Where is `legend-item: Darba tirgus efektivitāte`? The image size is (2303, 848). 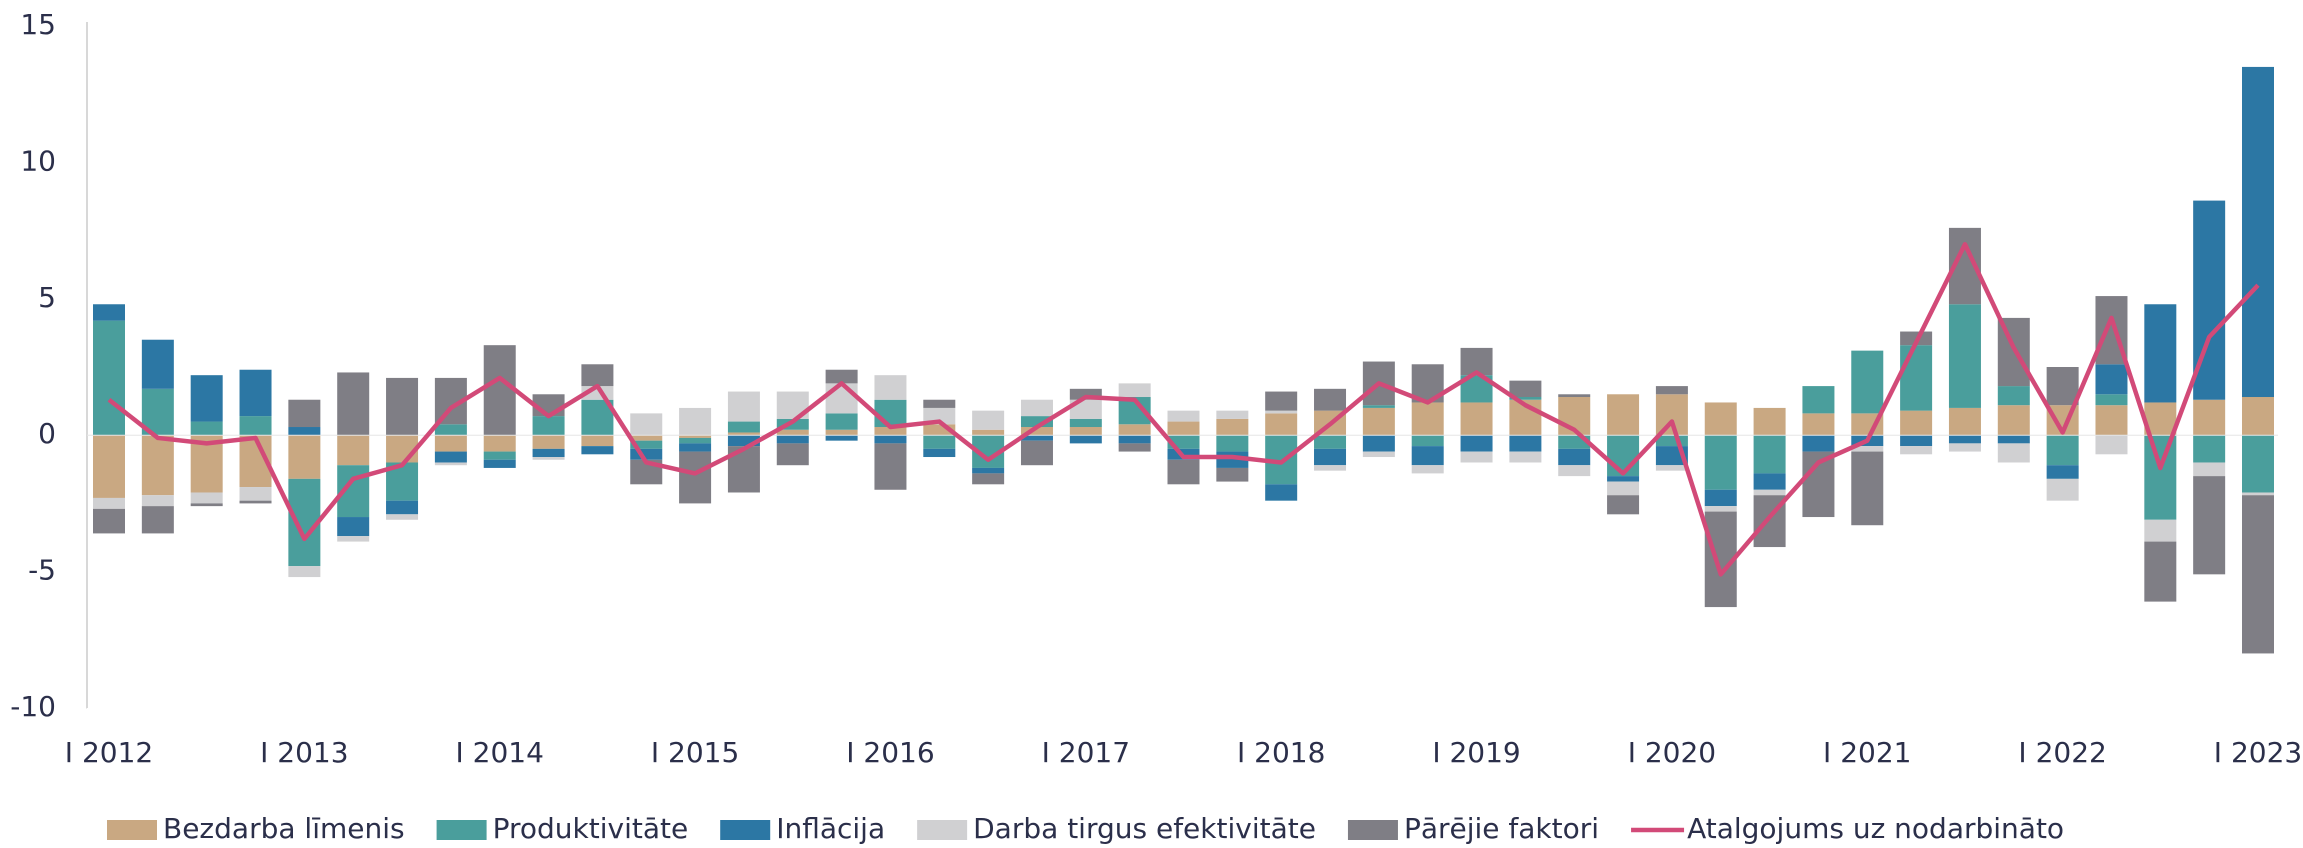
legend-item: Darba tirgus efektivitāte is located at coordinates (1116, 828).